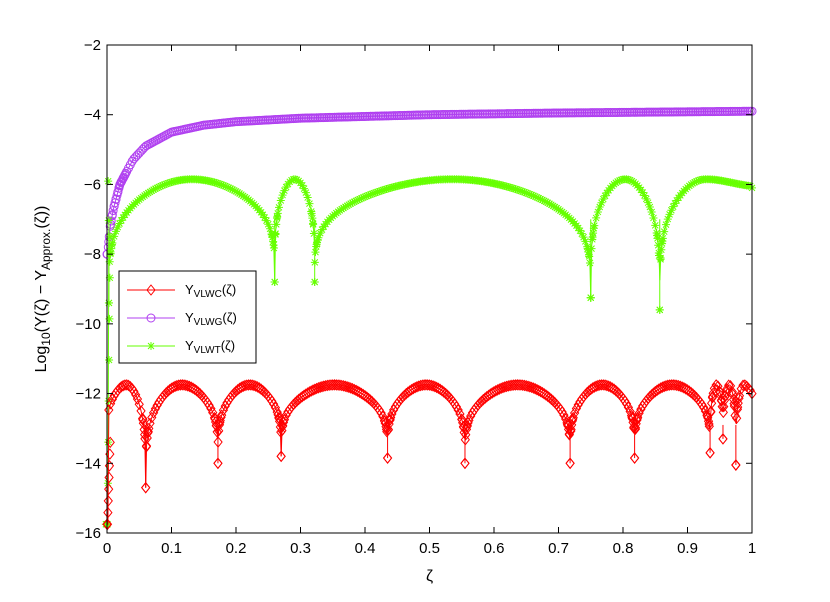 This screenshot has width=830, height=602. What do you see at coordinates (46, 339) in the screenshot?
I see `y-label-prefix-sub: 10` at bounding box center [46, 339].